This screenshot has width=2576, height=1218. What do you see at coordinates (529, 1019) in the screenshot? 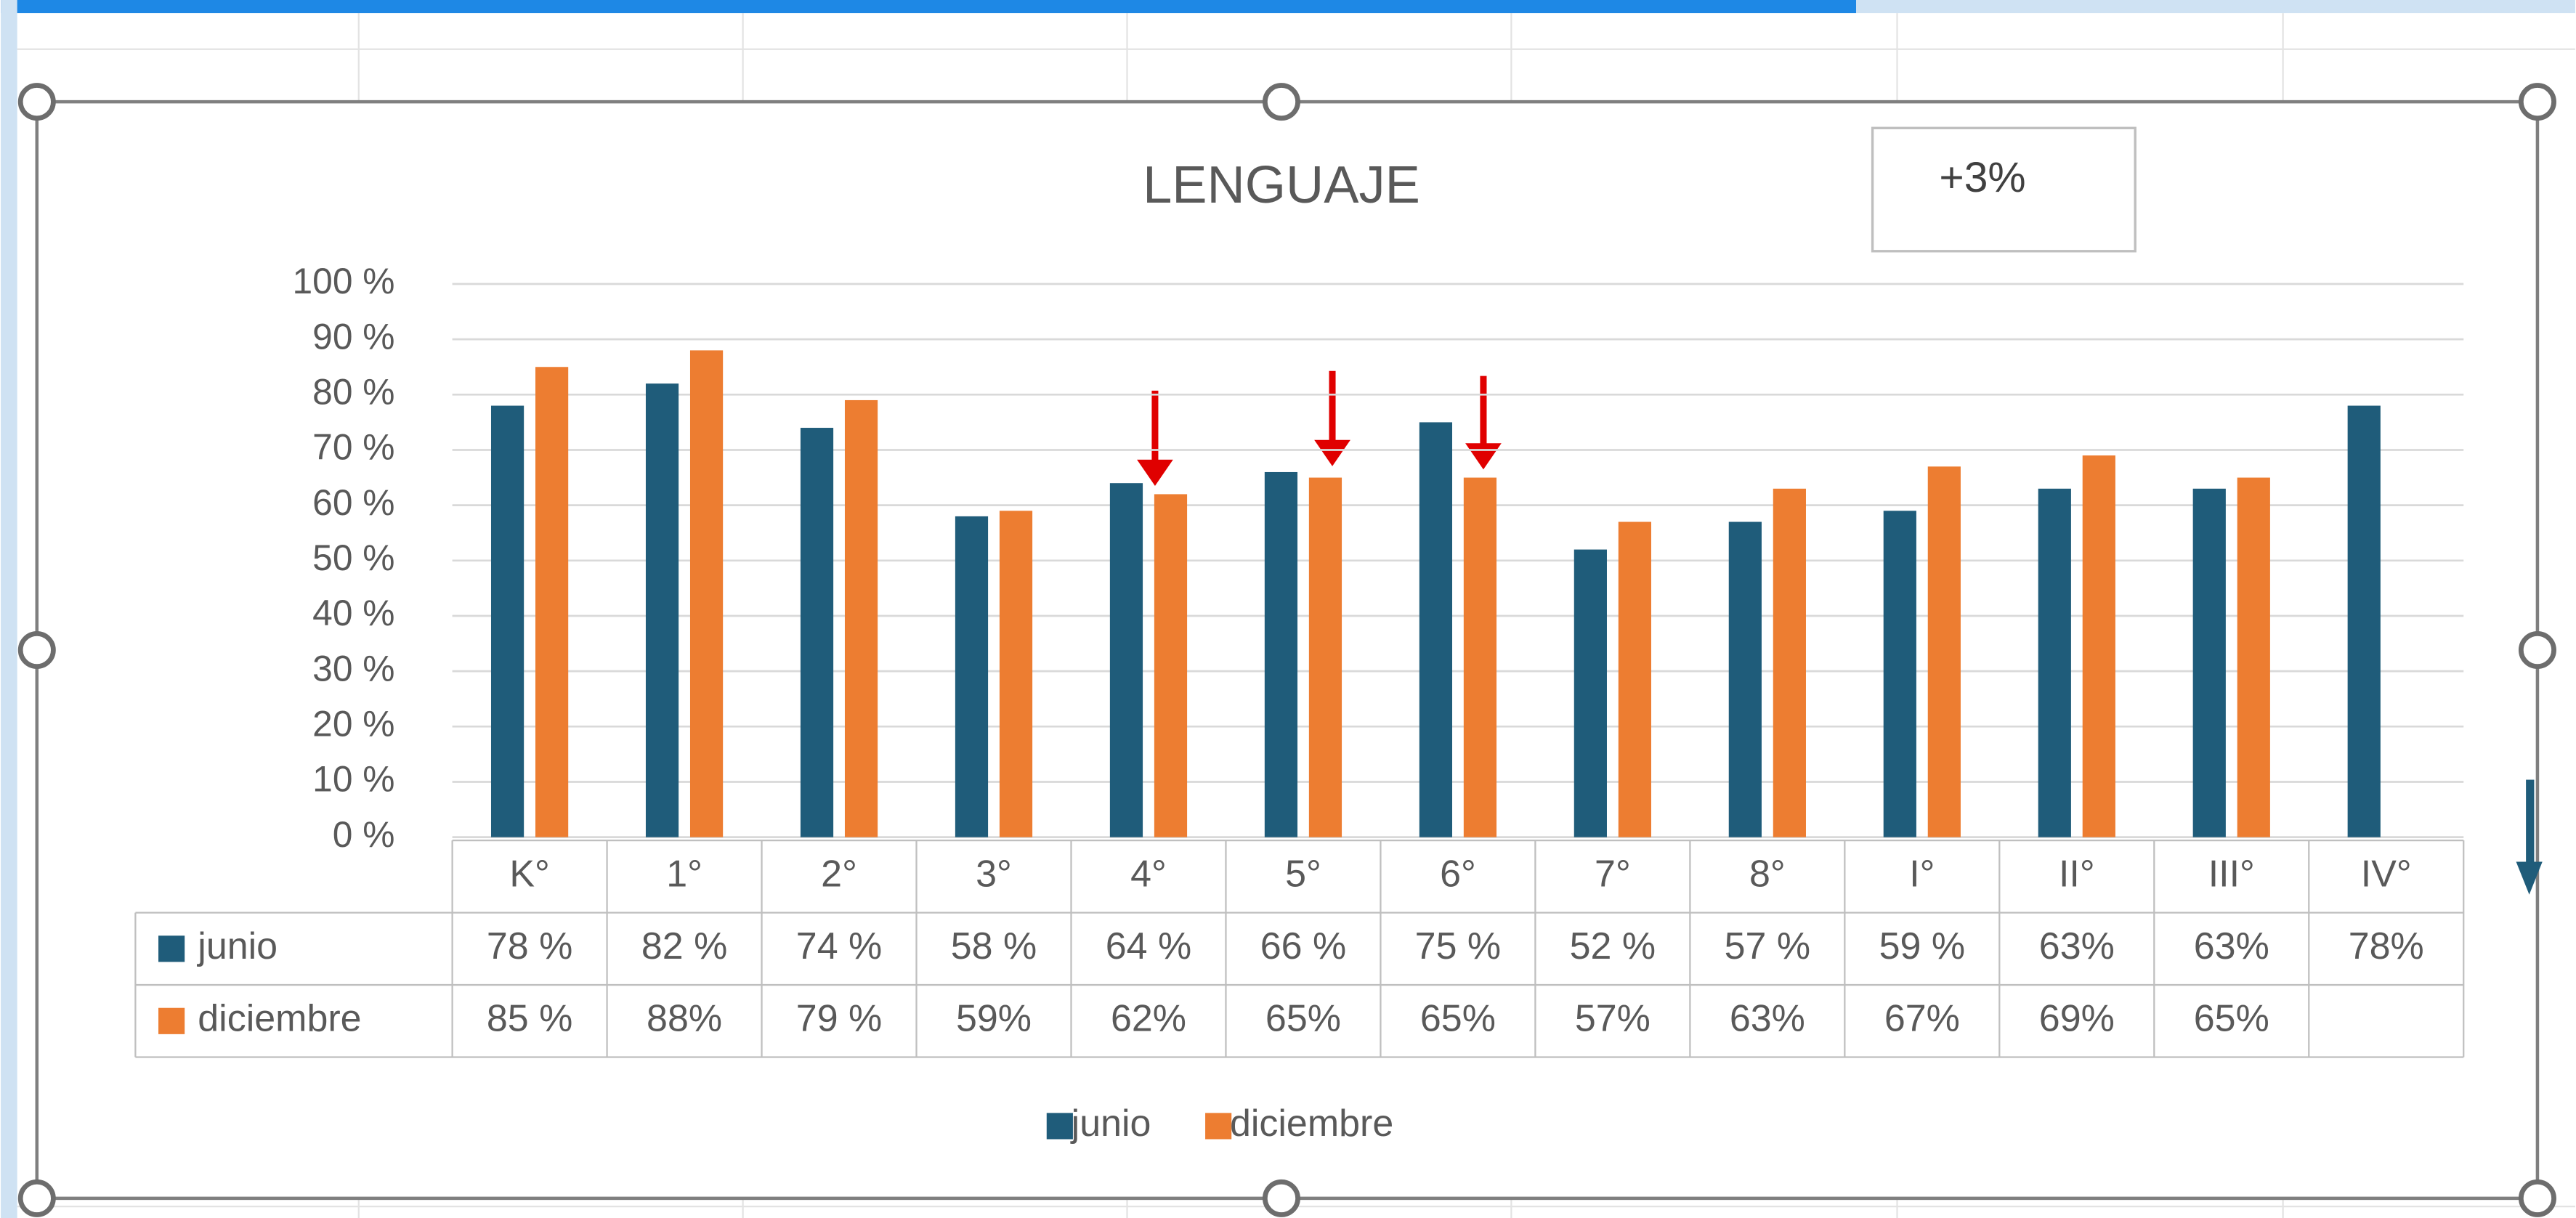
I see `value-label: 85 %` at bounding box center [529, 1019].